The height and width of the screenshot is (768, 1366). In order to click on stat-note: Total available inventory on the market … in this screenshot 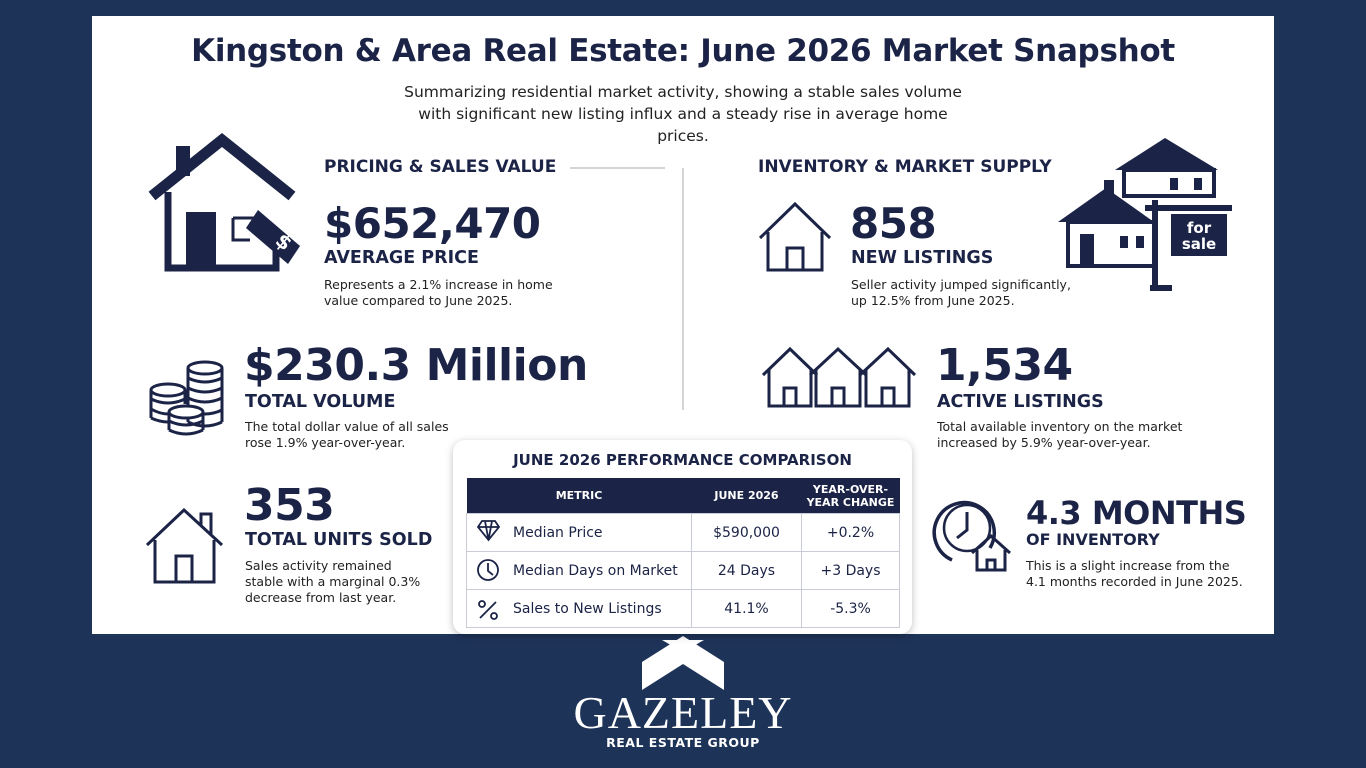, I will do `click(1060, 434)`.